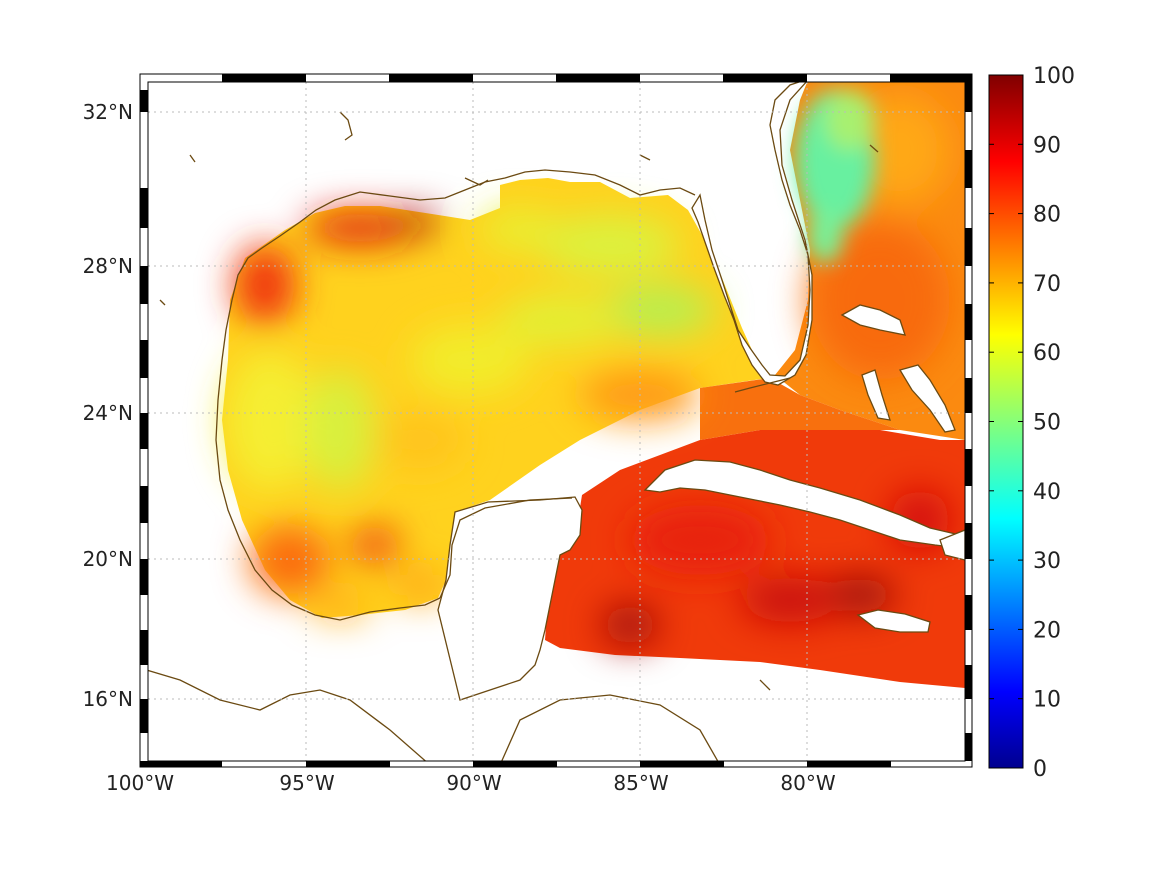 The width and height of the screenshot is (1167, 875). What do you see at coordinates (140, 783) in the screenshot?
I see `lon-label: 100°W` at bounding box center [140, 783].